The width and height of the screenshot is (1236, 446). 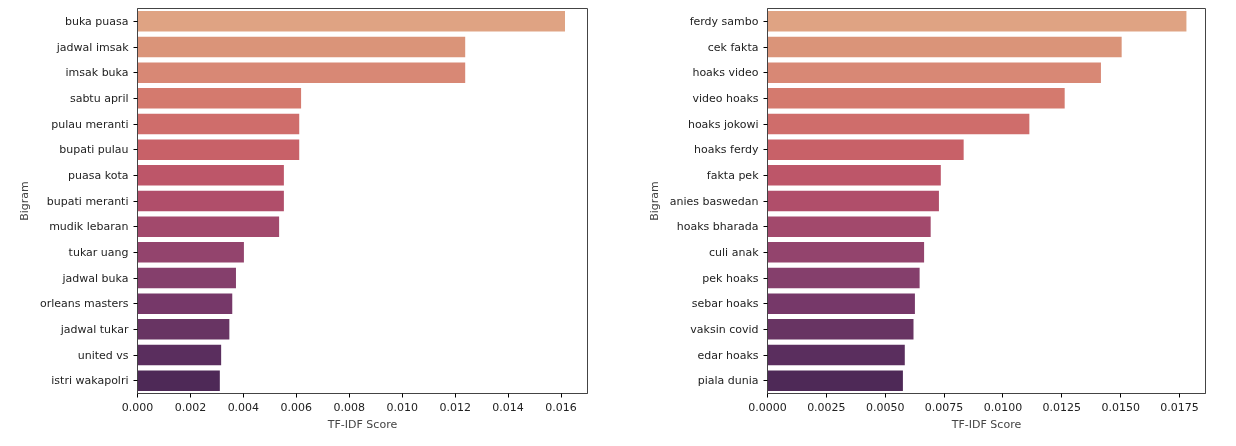 What do you see at coordinates (730, 278) in the screenshot?
I see `y-tick-label: pek hoaks` at bounding box center [730, 278].